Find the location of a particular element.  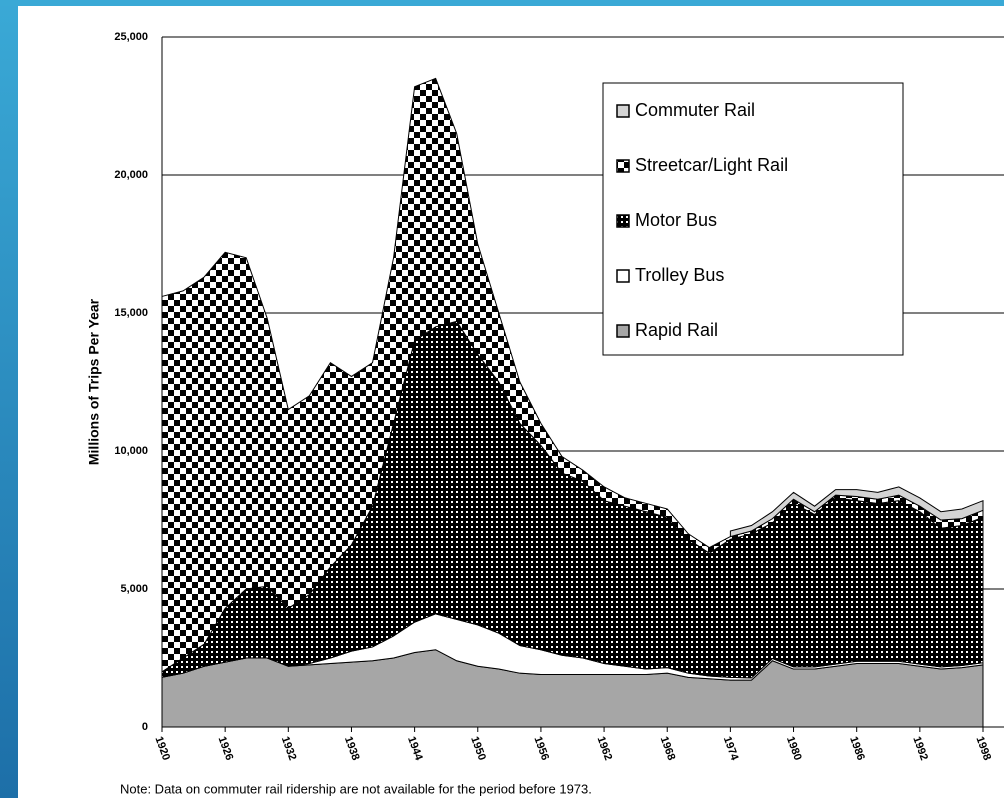

legend-label: Rapid Rail is located at coordinates (676, 330).